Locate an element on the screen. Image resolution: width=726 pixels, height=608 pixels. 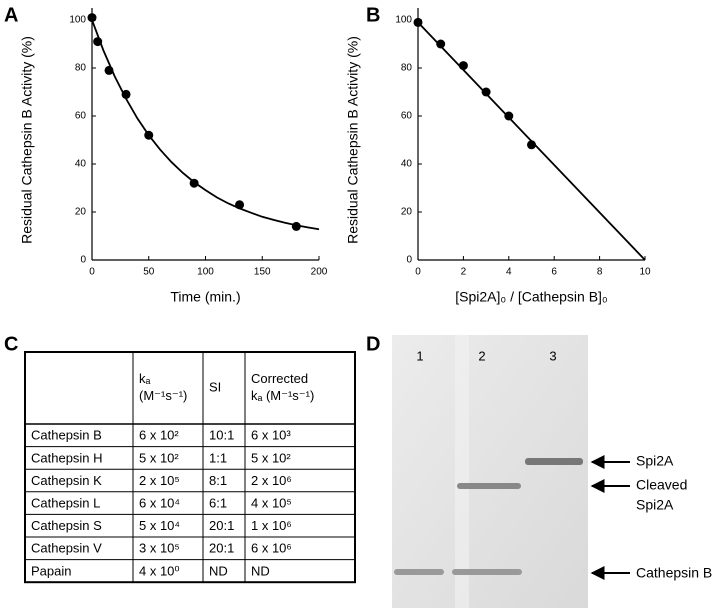
gel-image is located at coordinates (490, 471).